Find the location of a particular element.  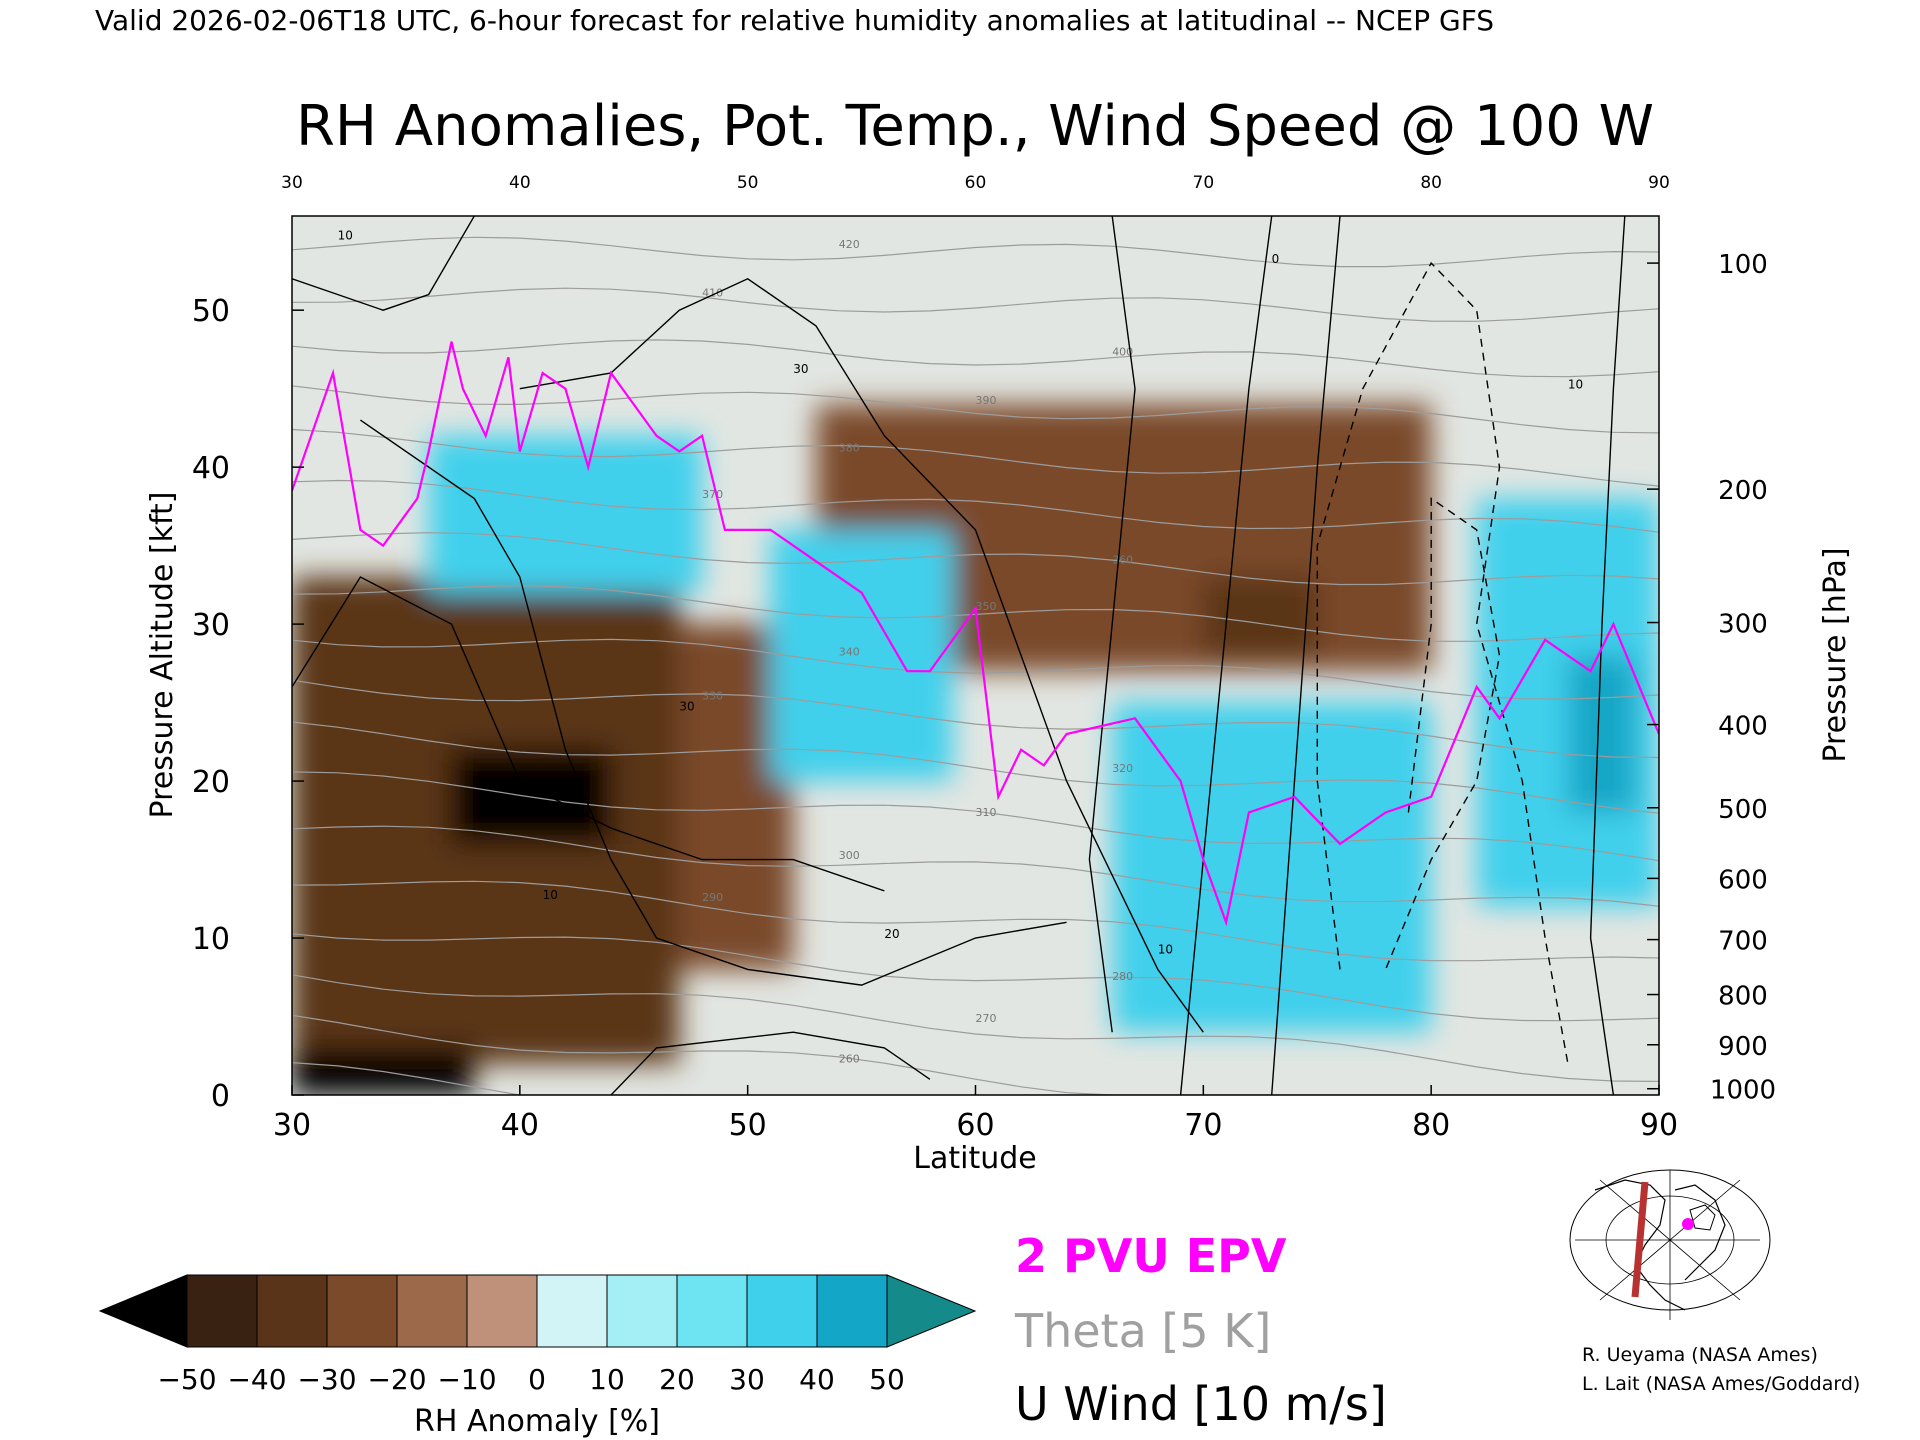

x-top-tick-label: 90 is located at coordinates (1659, 183).